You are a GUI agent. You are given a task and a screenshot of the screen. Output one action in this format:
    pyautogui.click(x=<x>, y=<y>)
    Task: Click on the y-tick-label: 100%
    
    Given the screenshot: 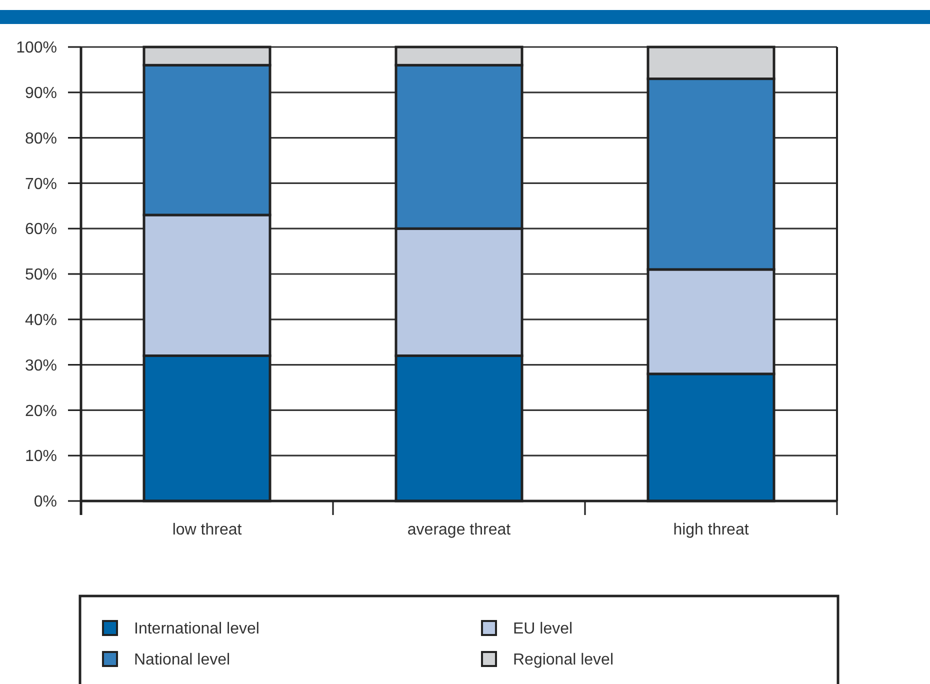 What is the action you would take?
    pyautogui.click(x=36, y=48)
    